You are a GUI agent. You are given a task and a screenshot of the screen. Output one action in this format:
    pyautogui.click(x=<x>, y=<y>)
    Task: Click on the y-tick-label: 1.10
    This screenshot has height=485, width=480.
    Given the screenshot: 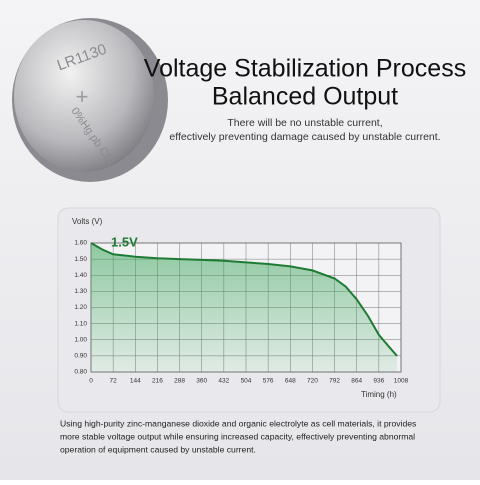 What is the action you would take?
    pyautogui.click(x=80, y=323)
    